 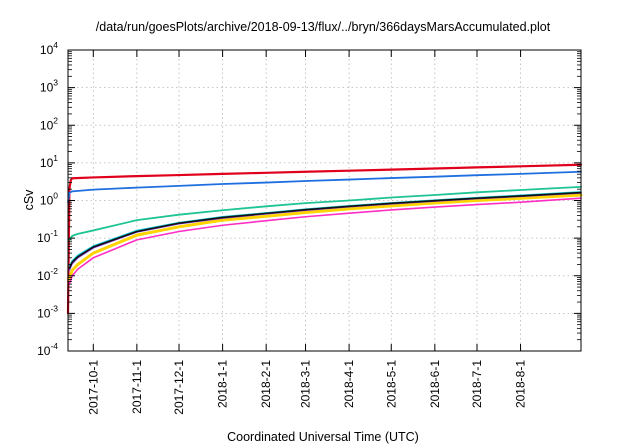 I want to click on x-tick-label: 2018-4-1, so click(x=349, y=384).